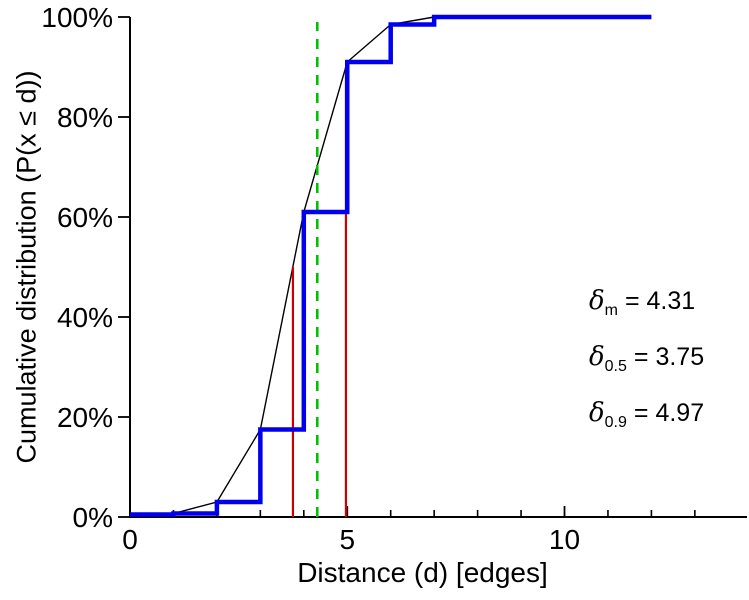 The image size is (749, 600). I want to click on x-tick-label: 0, so click(130, 539).